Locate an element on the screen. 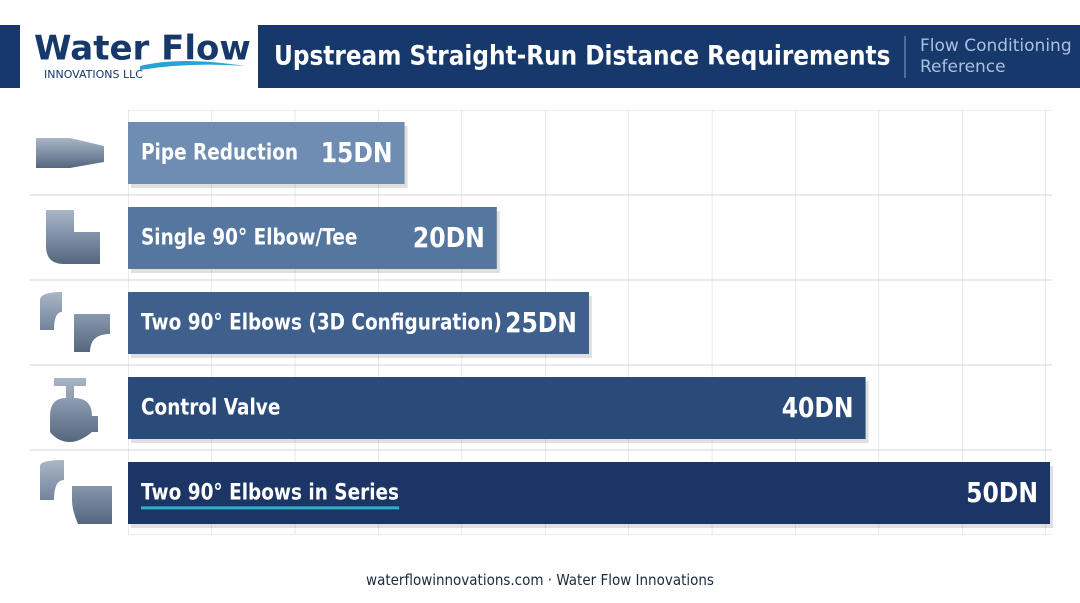 The height and width of the screenshot is (603, 1080). category-label: Pipe Reduction is located at coordinates (219, 152).